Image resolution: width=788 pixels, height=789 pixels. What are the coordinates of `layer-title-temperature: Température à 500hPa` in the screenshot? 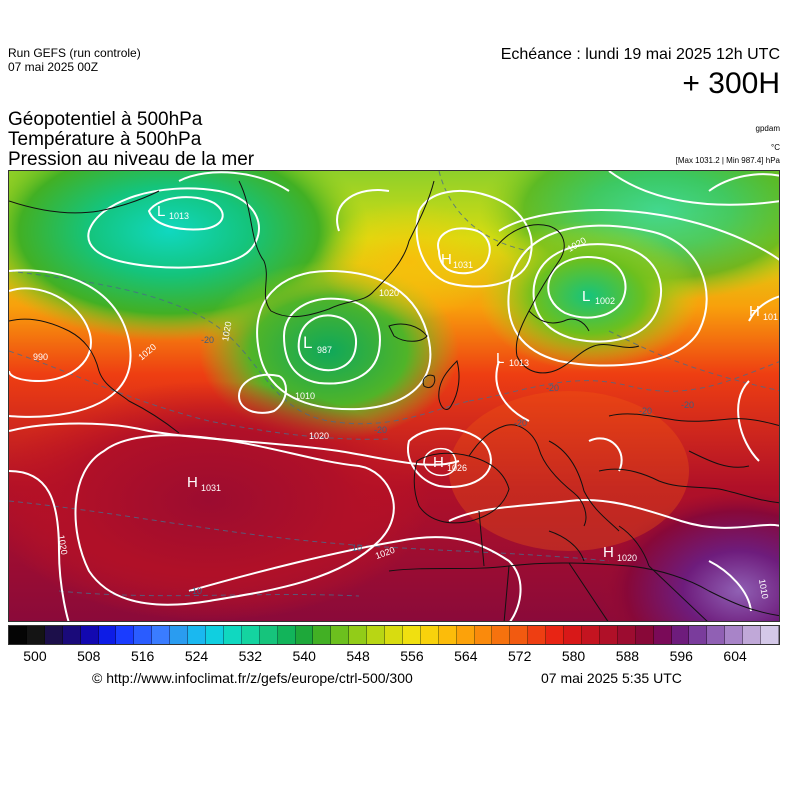 It's located at (105, 139).